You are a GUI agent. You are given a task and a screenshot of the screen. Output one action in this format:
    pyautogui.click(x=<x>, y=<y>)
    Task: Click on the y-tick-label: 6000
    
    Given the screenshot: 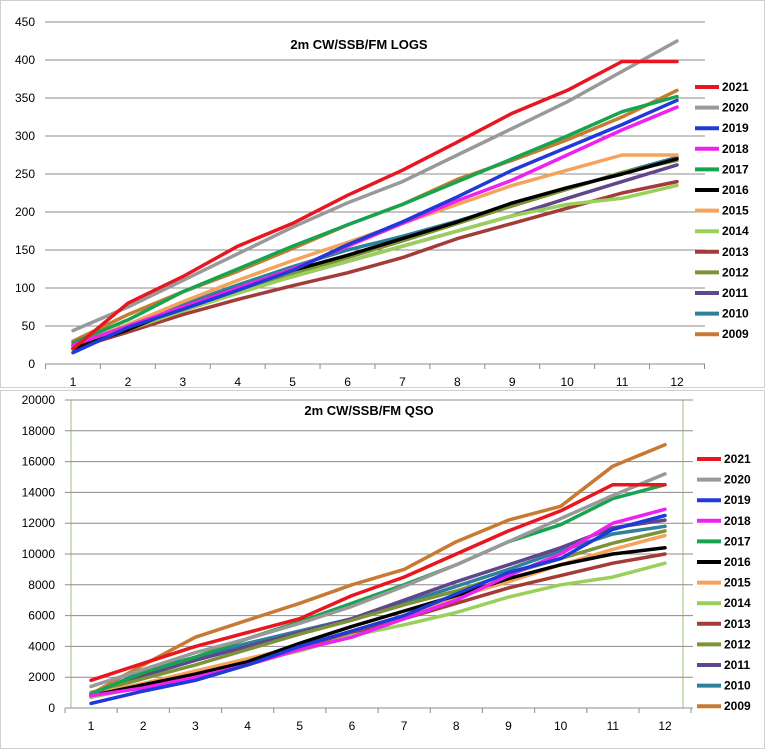 What is the action you would take?
    pyautogui.click(x=41, y=616)
    